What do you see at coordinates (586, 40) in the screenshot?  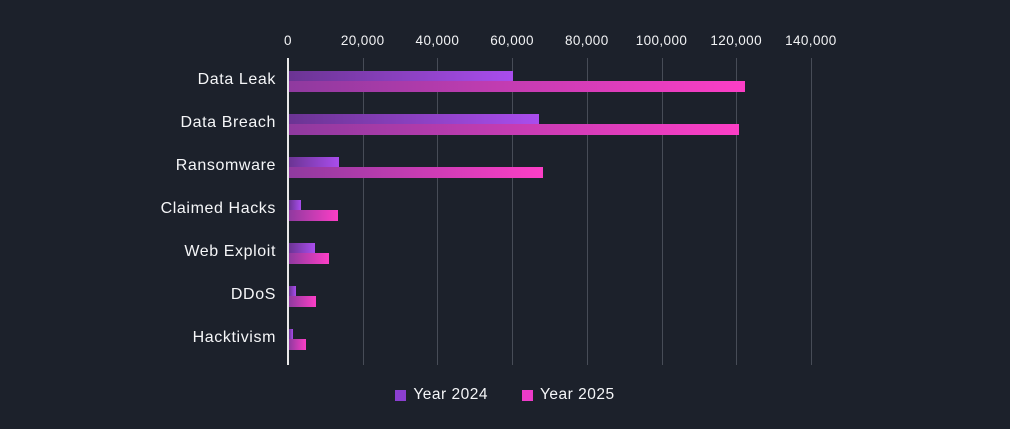 I see `x-tick-label: 80,000` at bounding box center [586, 40].